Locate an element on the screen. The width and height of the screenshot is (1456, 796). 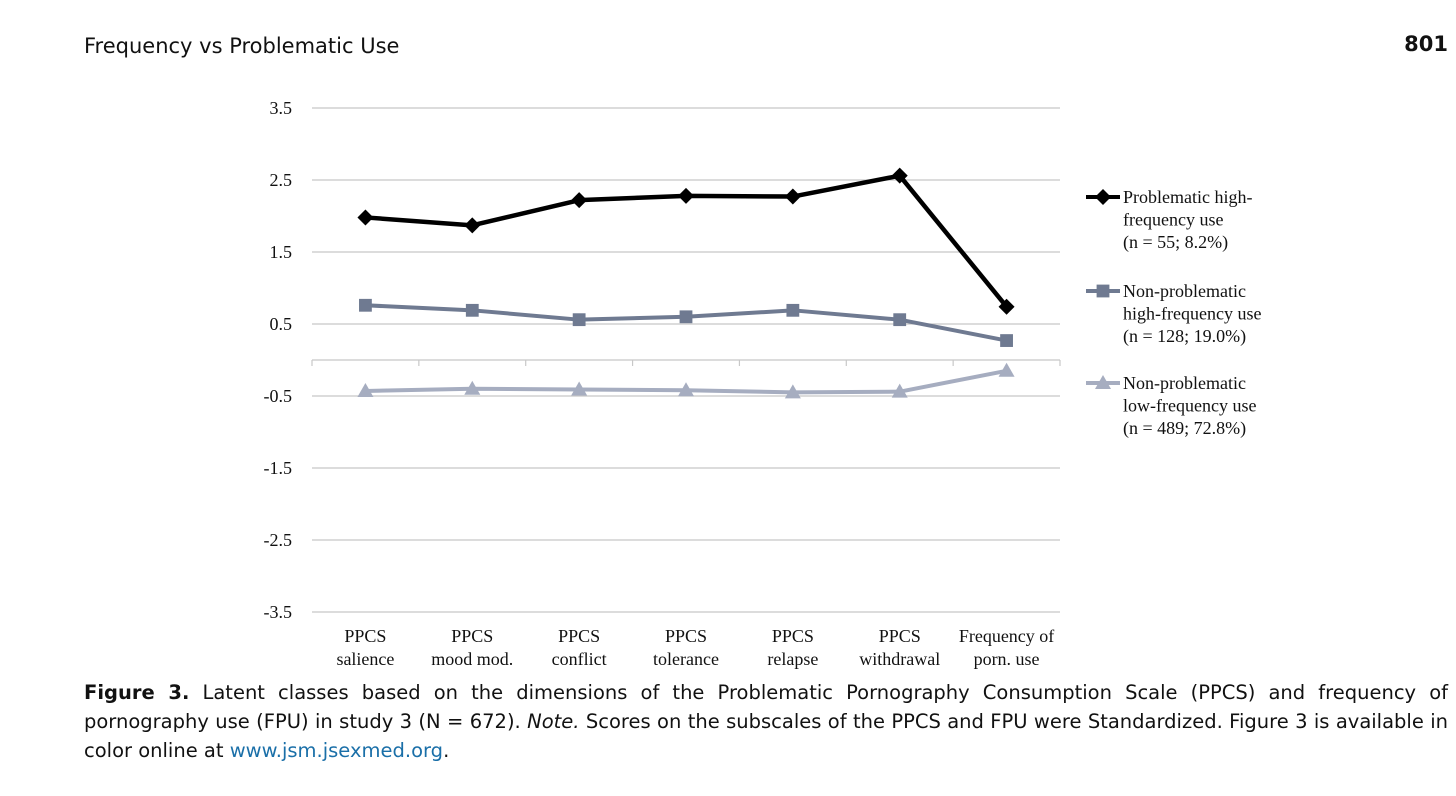
legend-label: (n = 489; 72.8%) is located at coordinates (1184, 428).